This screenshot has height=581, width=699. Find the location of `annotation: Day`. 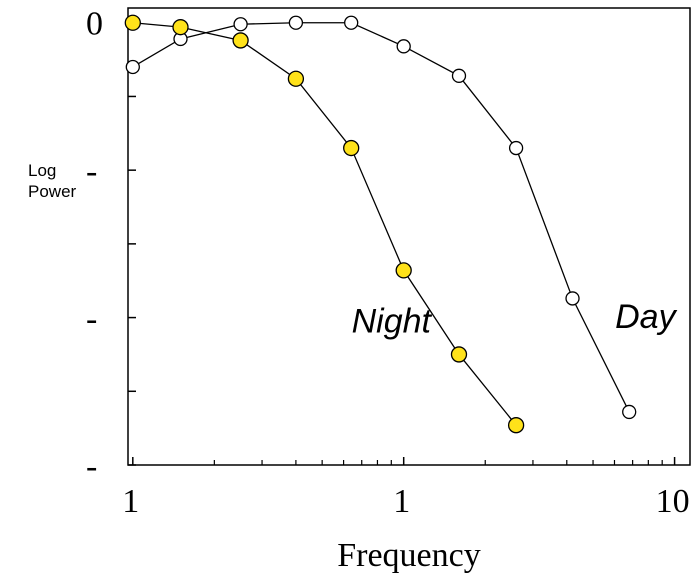

annotation: Day is located at coordinates (646, 317).